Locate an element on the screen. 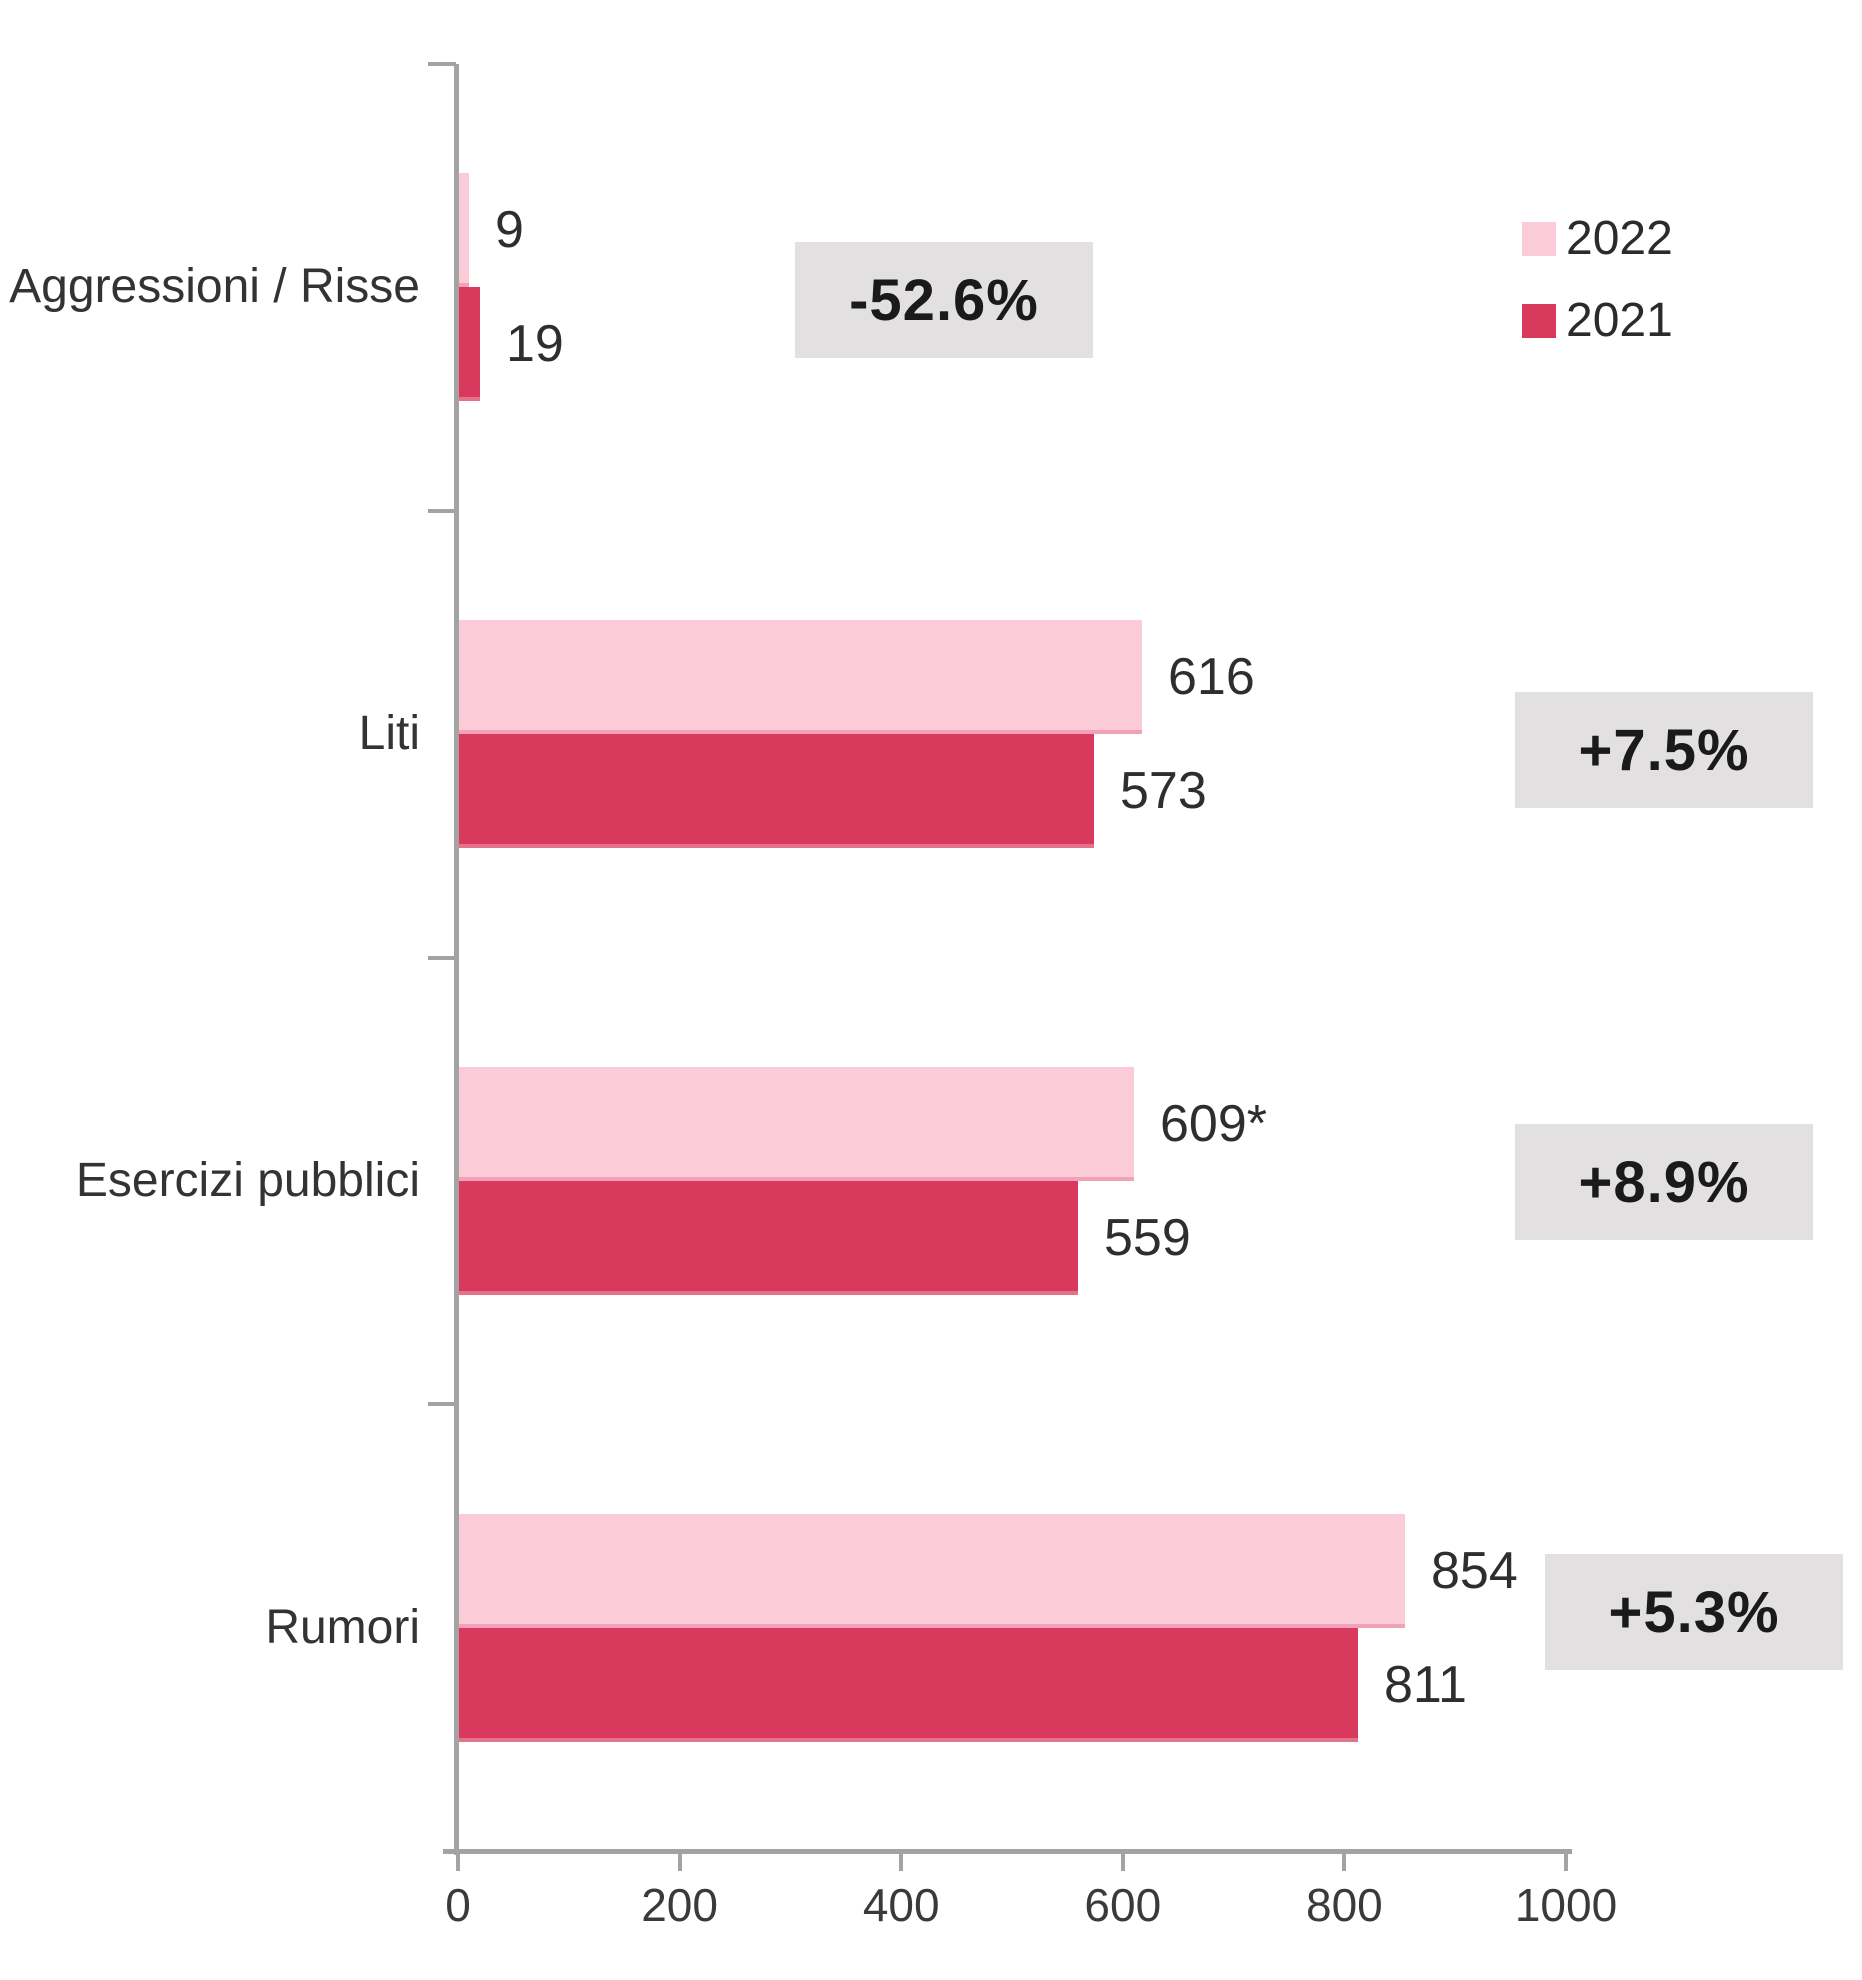  change-badge: -52.6% is located at coordinates (944, 300).